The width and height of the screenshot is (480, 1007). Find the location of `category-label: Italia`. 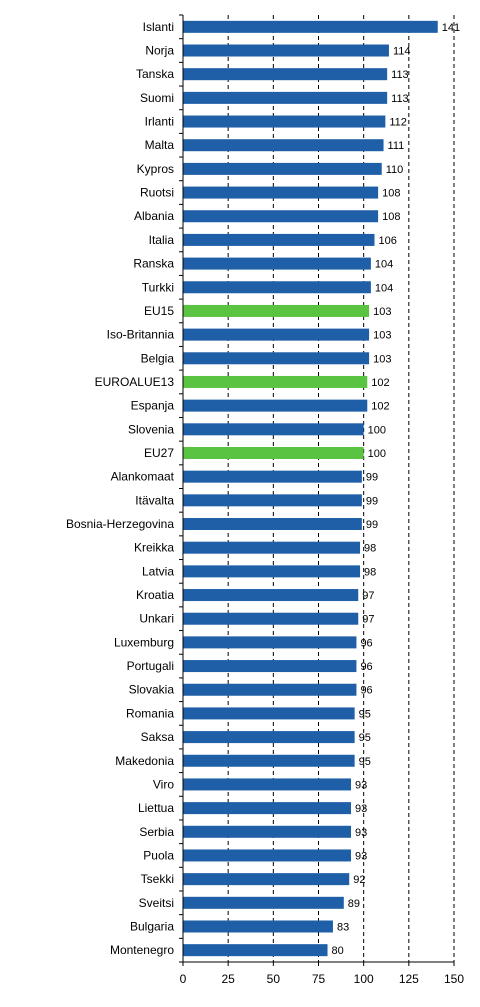

category-label: Italia is located at coordinates (162, 240).